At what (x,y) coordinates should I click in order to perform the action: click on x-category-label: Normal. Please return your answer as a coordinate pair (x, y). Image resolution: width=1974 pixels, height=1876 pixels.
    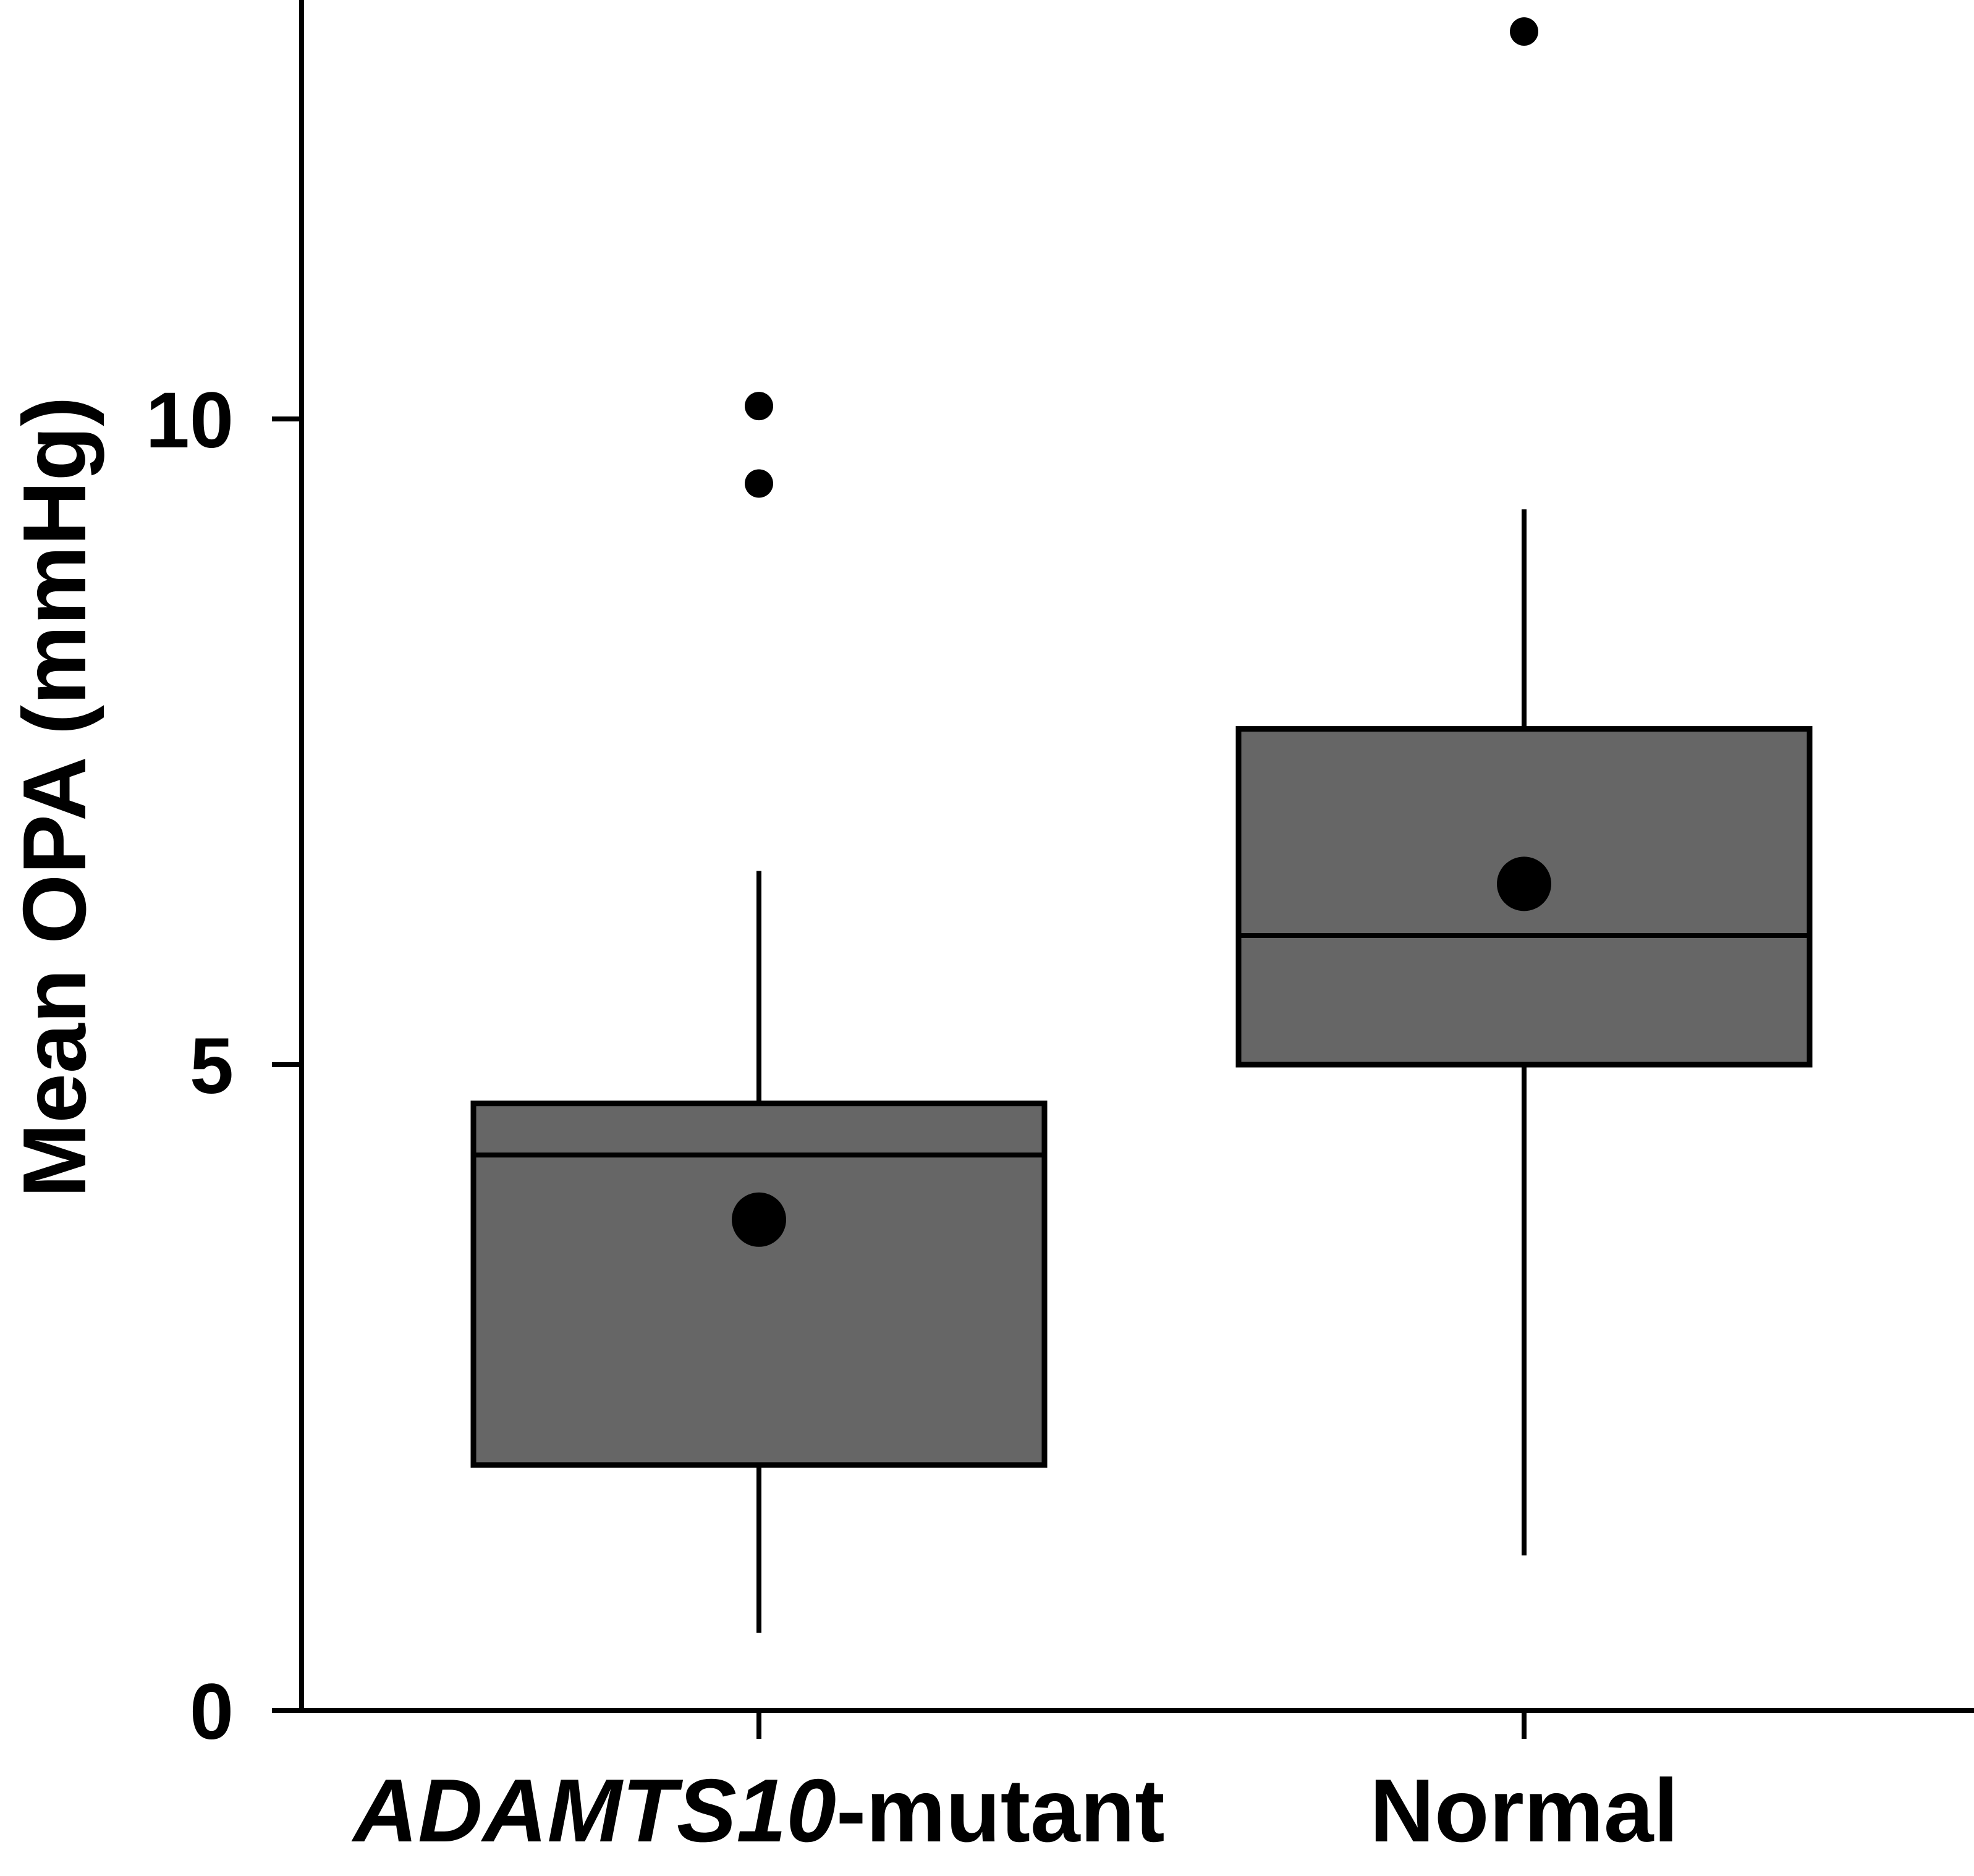
    Looking at the image, I should click on (1524, 1810).